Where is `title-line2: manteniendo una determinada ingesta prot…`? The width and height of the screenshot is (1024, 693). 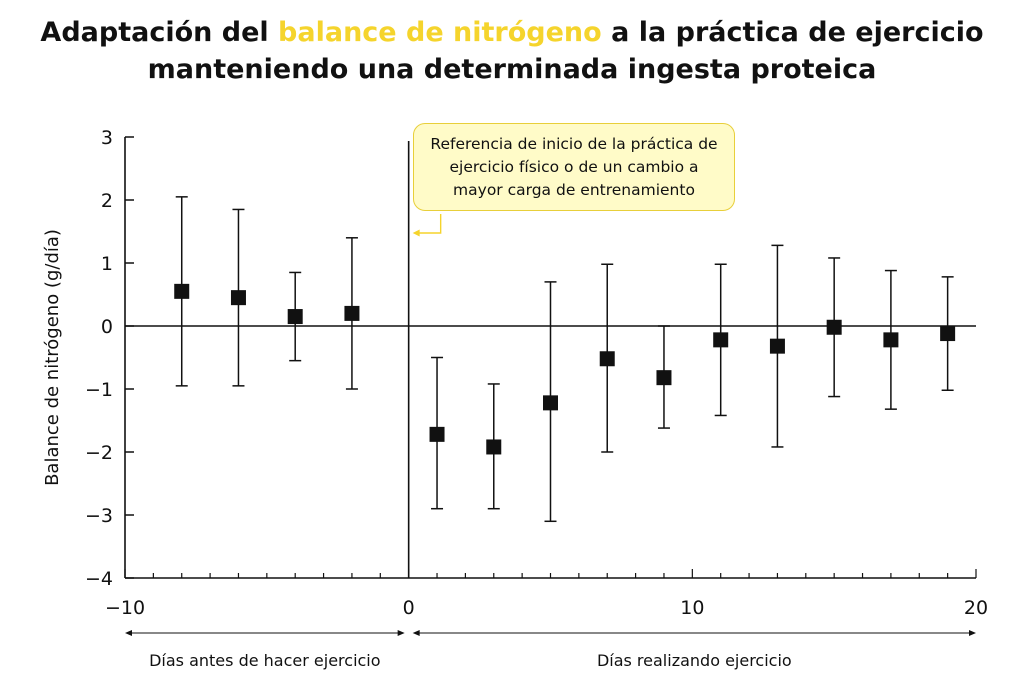
title-line2: manteniendo una determinada ingesta prot… is located at coordinates (512, 69).